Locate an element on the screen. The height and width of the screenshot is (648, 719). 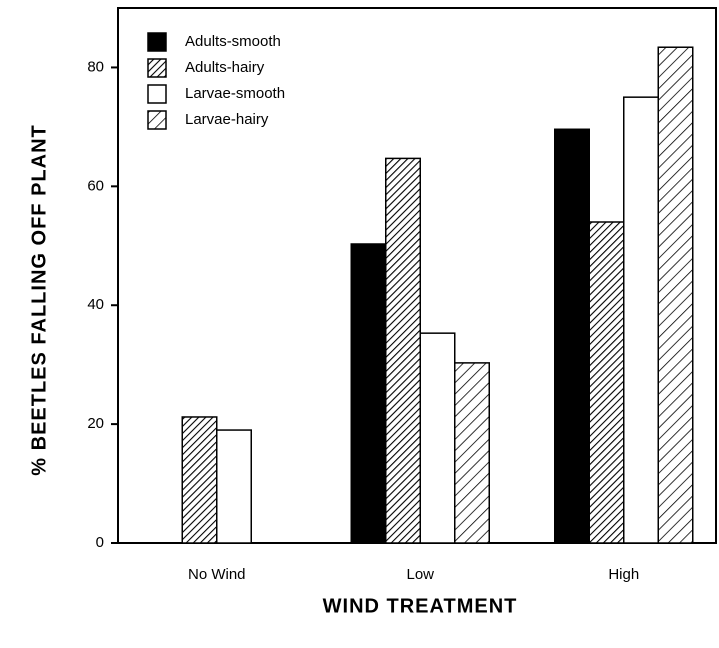
y-tick-label: 40 is located at coordinates (95, 304).